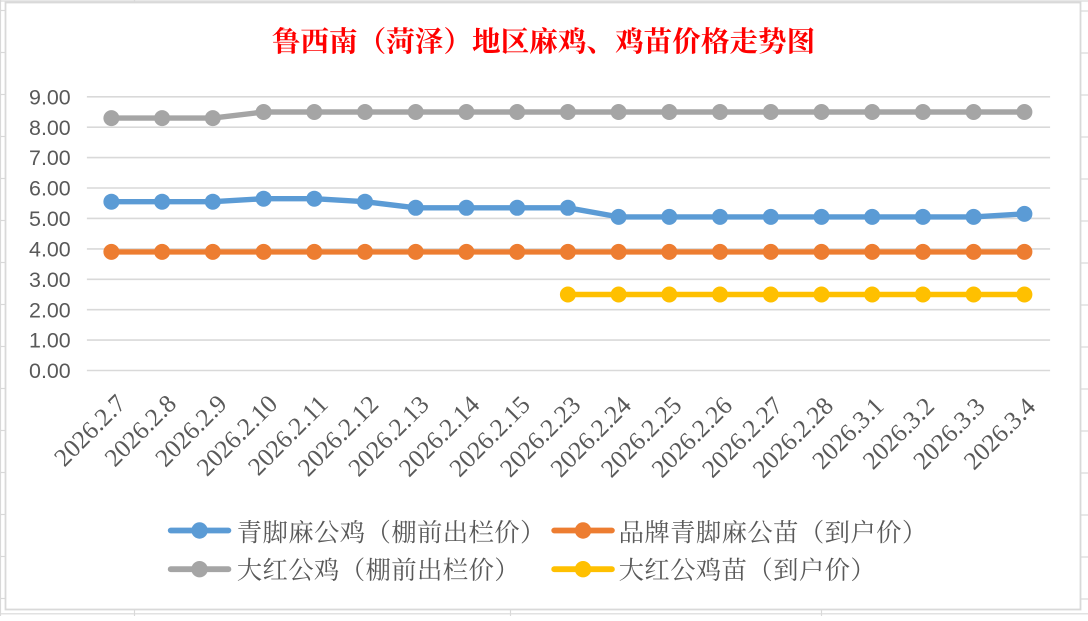 This screenshot has width=1088, height=621. Describe the element at coordinates (50, 310) in the screenshot. I see `svg-text: 2.00` at that location.